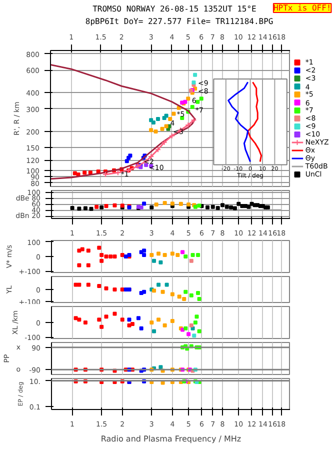 This screenshot has height=451, width=335. I want to click on text: HPTx is OFF!, so click(302, 8).